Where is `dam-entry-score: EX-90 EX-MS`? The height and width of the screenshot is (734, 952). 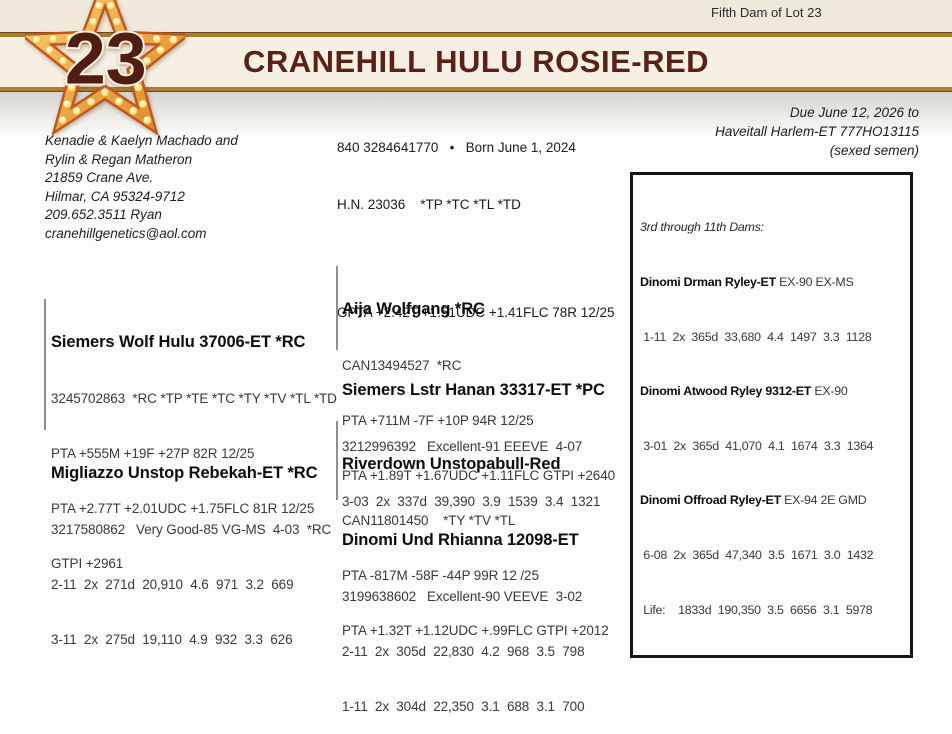
dam-entry-score: EX-90 EX-MS is located at coordinates (814, 282).